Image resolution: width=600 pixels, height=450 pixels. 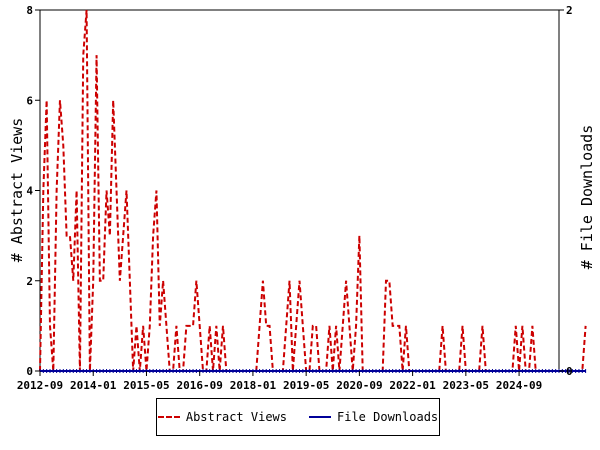 What do you see at coordinates (168, 417) in the screenshot?
I see `legend-swatch-abstract-views` at bounding box center [168, 417].